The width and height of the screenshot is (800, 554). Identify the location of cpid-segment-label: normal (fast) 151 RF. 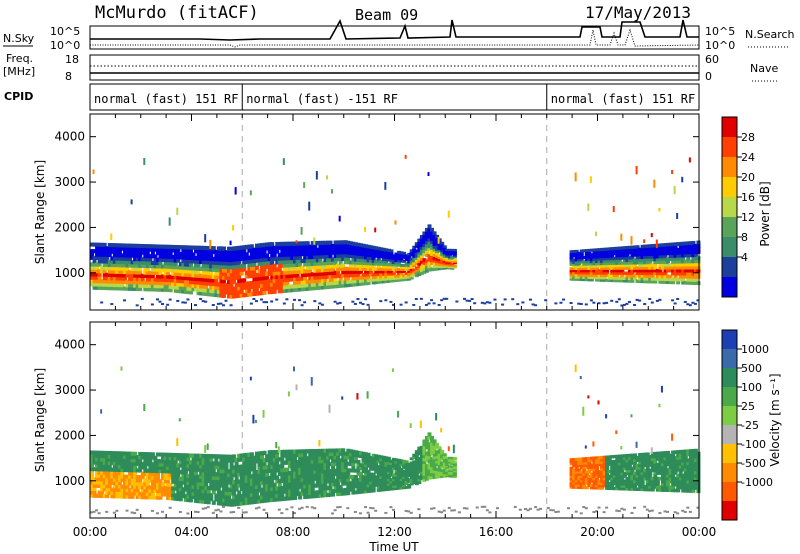
(166, 99).